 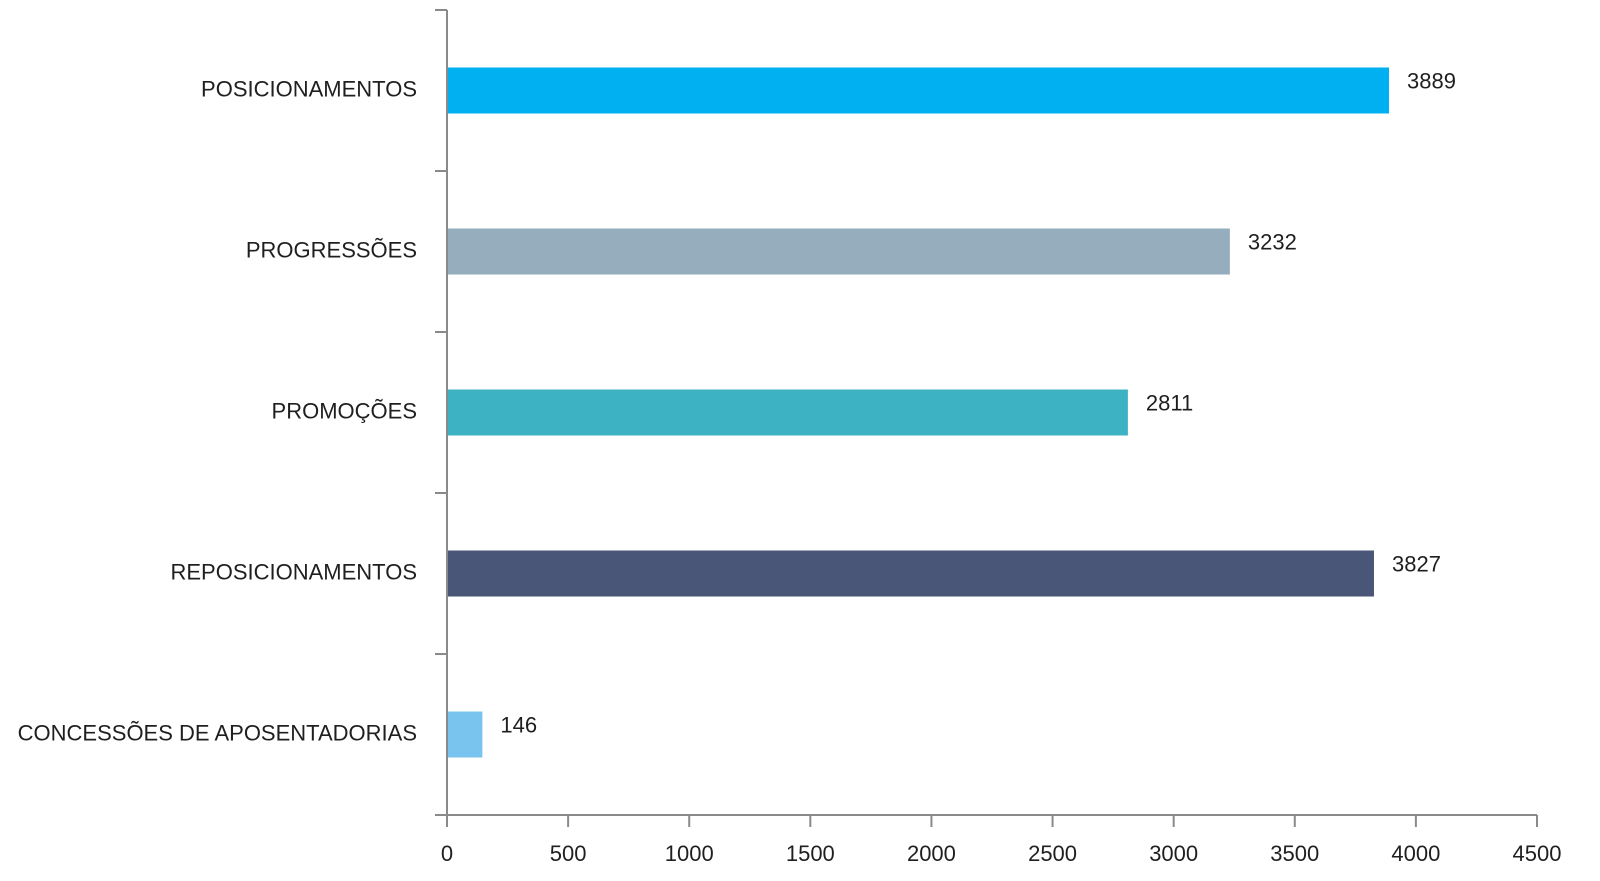 What do you see at coordinates (931, 853) in the screenshot?
I see `x-tick-label: 2000` at bounding box center [931, 853].